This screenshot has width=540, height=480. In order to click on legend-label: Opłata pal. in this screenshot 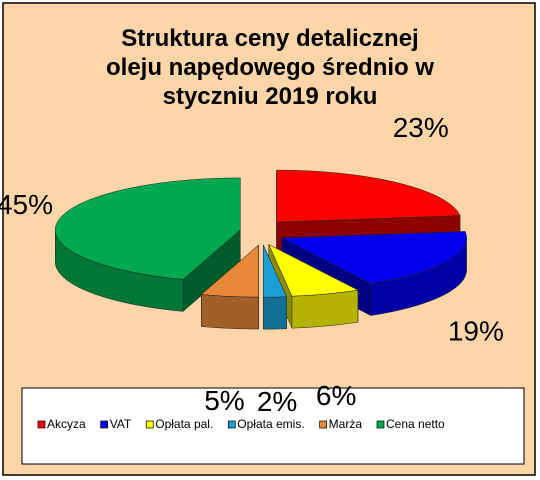, I will do `click(184, 424)`.